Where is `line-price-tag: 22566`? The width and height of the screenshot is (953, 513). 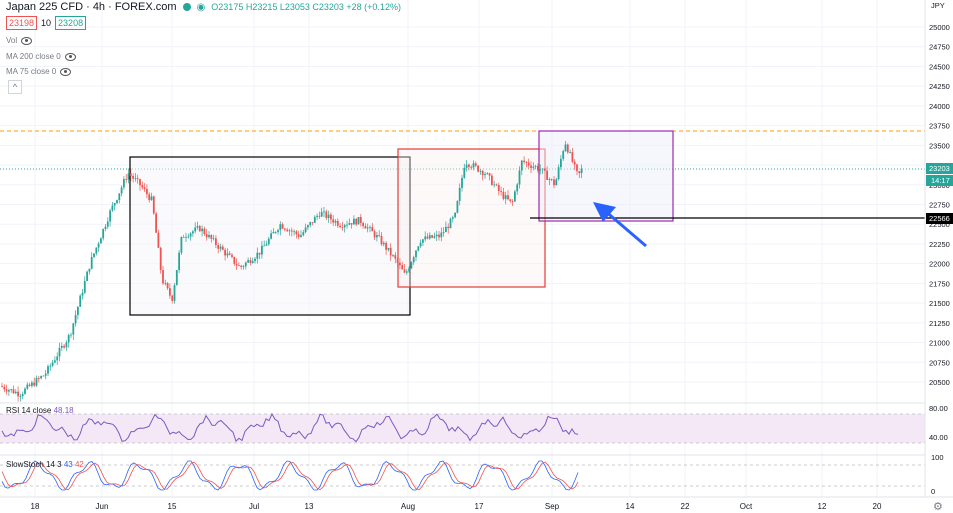
line-price-tag: 22566 is located at coordinates (939, 218).